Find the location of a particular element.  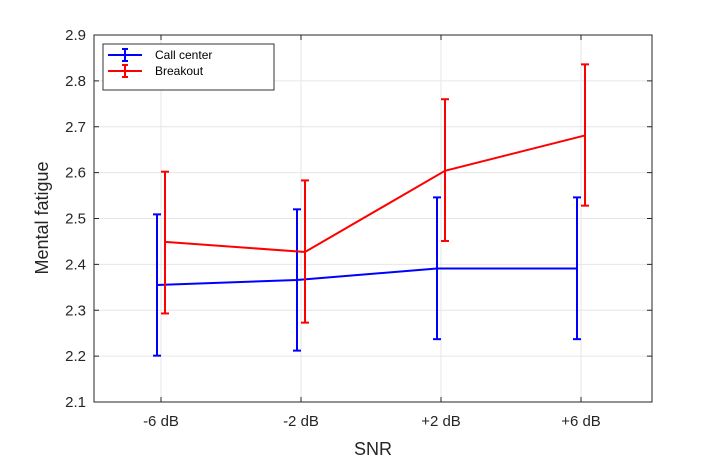

x-tick-label: -6 dB is located at coordinates (161, 421).